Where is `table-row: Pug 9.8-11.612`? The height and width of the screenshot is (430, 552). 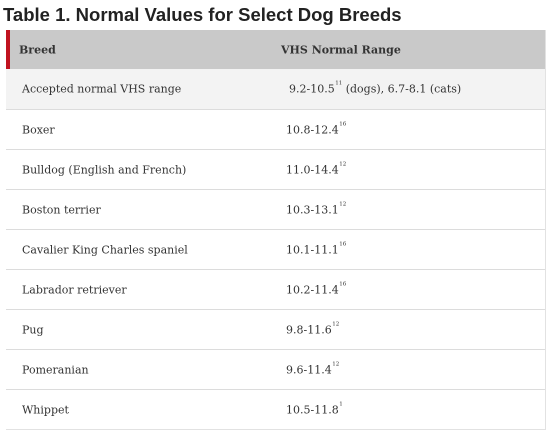
table-row: Pug 9.8-11.612 is located at coordinates (275, 329).